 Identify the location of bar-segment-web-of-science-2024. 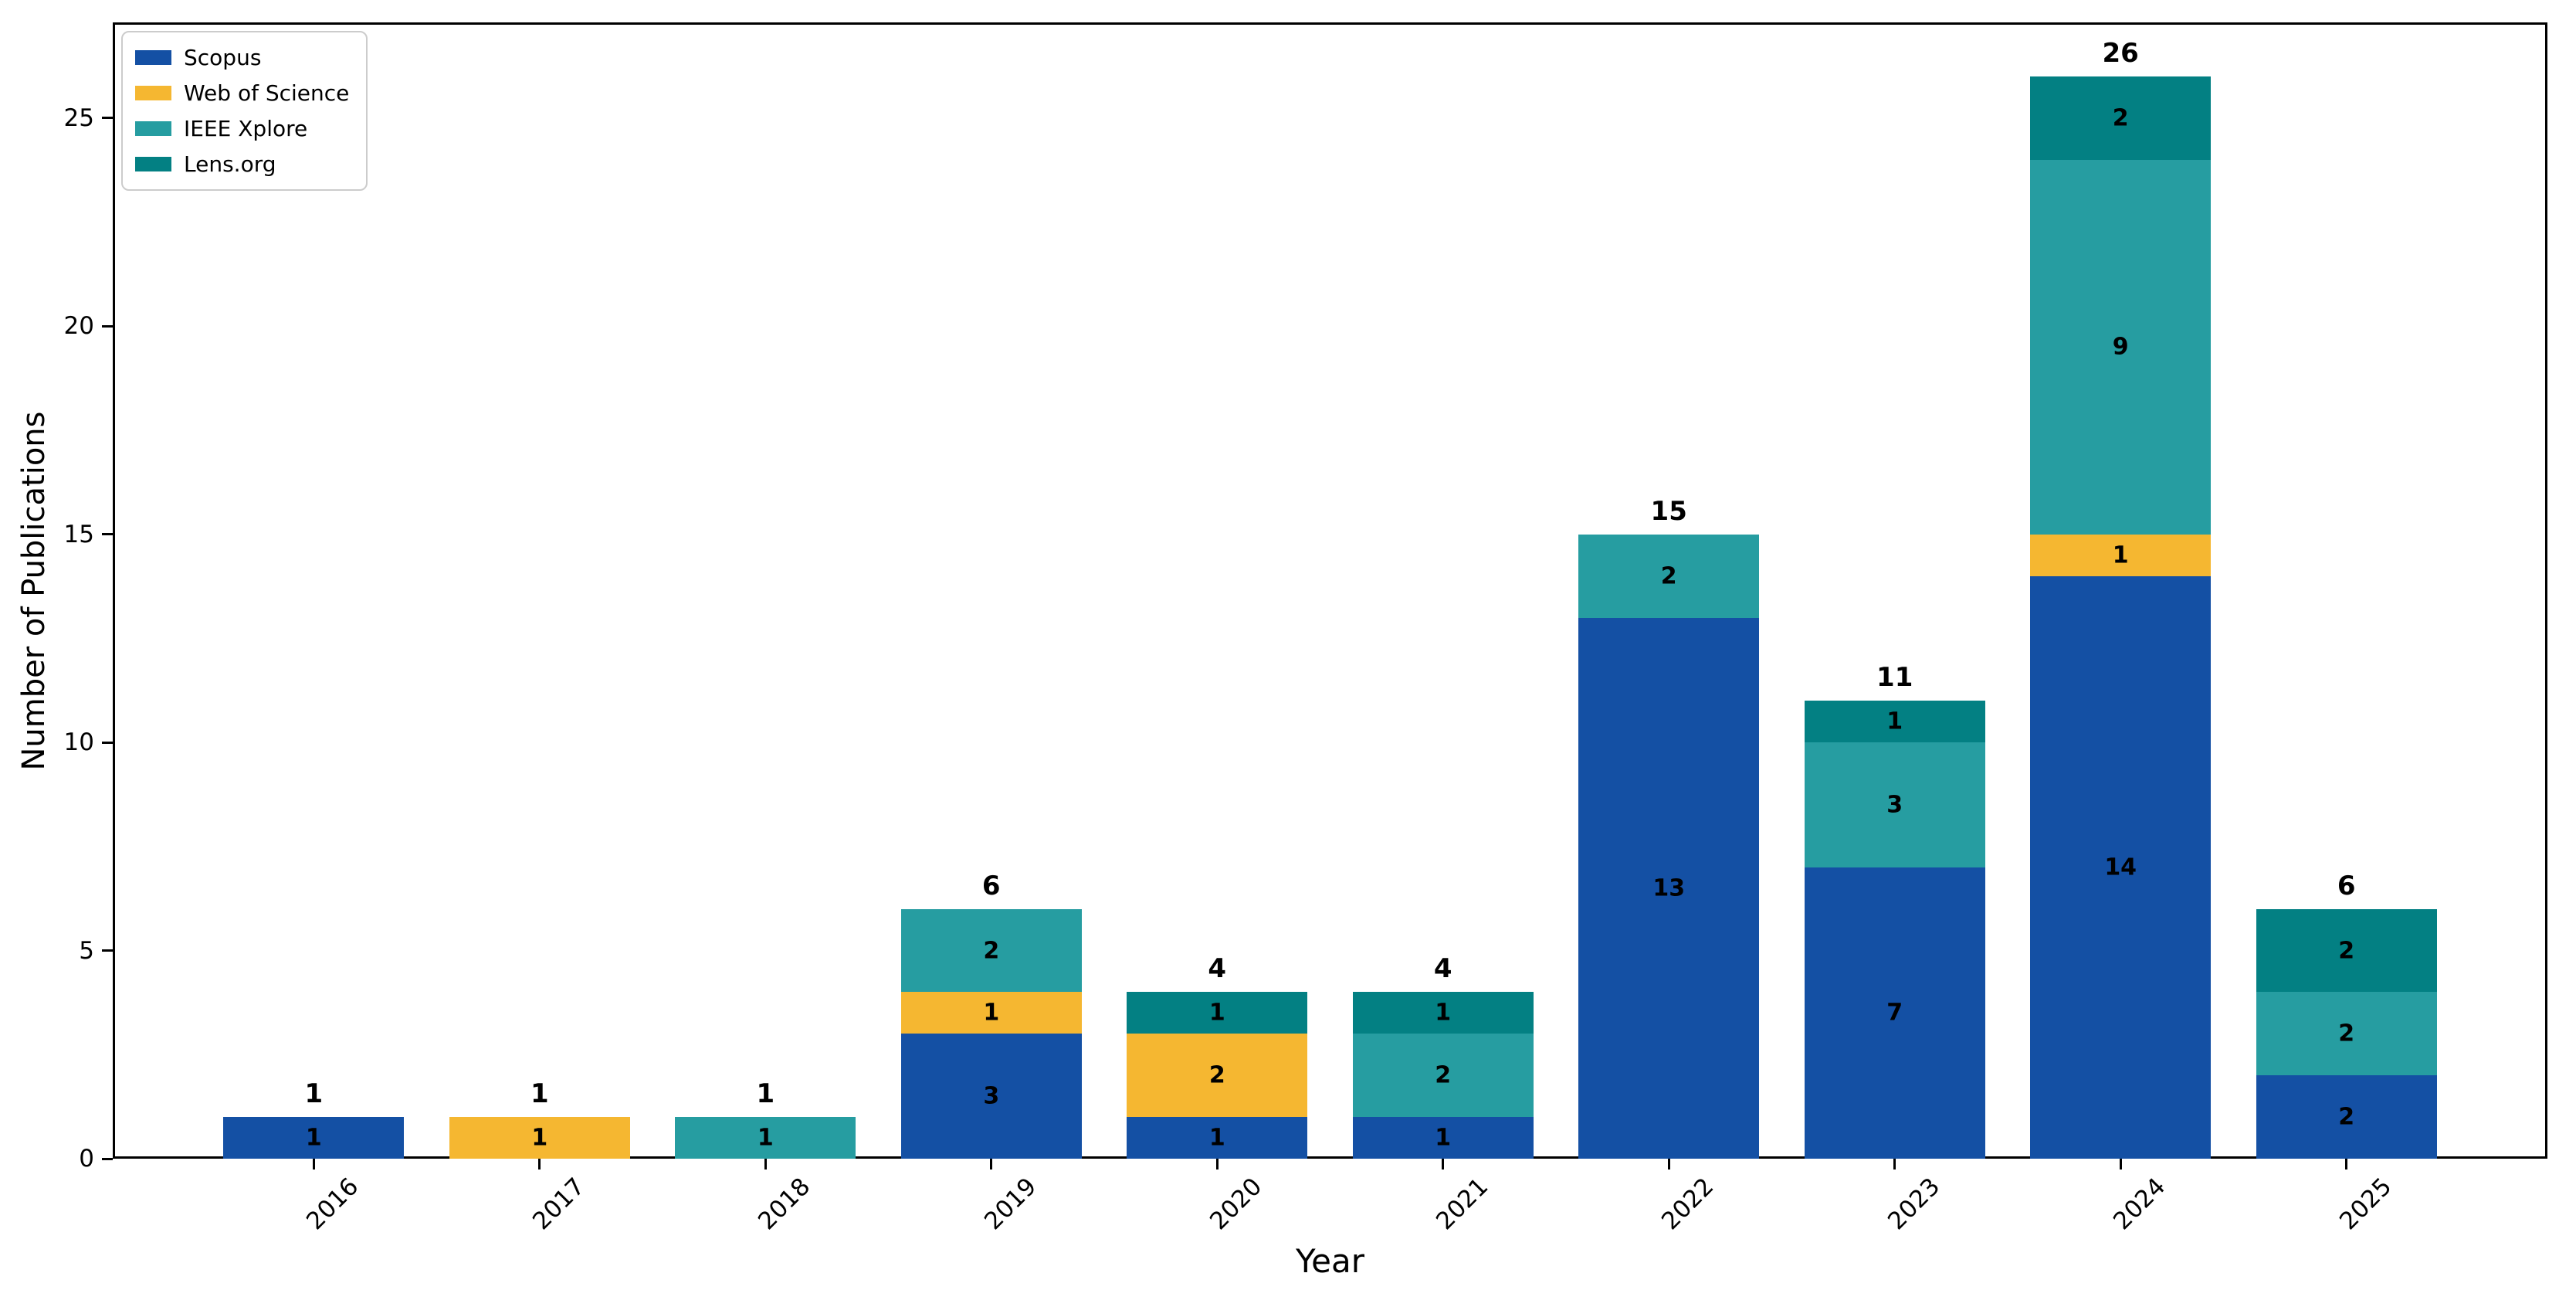
(2121, 555).